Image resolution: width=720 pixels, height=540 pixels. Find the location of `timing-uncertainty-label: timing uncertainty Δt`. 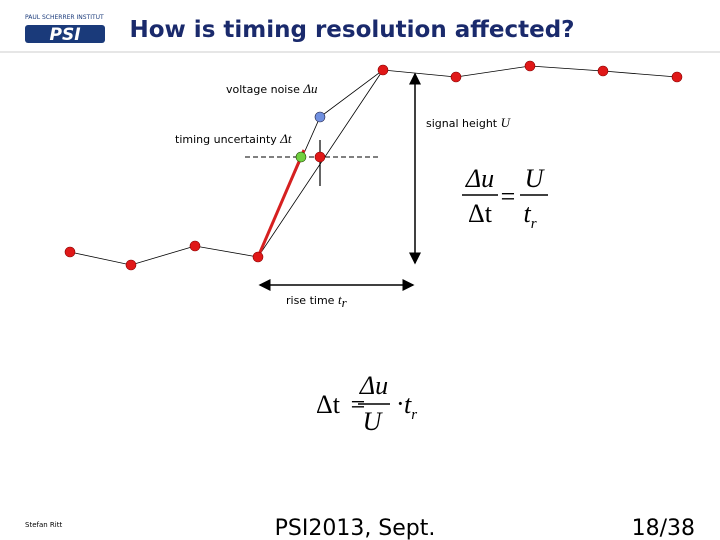

timing-uncertainty-label: timing uncertainty Δt is located at coordinates (233, 138).